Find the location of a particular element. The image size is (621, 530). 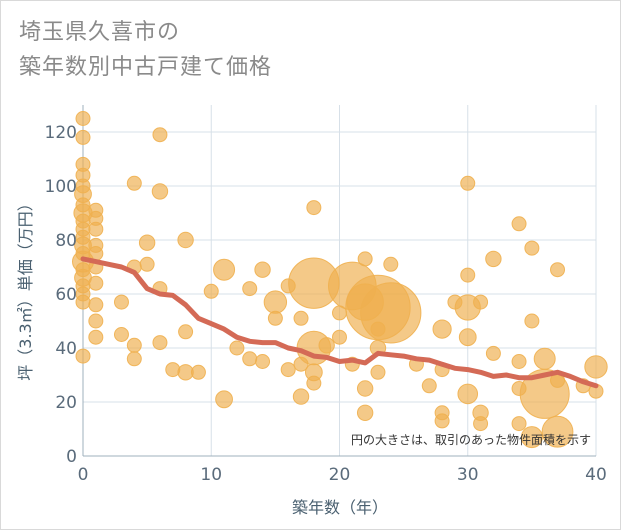

y-tick-label: 120 is located at coordinates (61, 133).